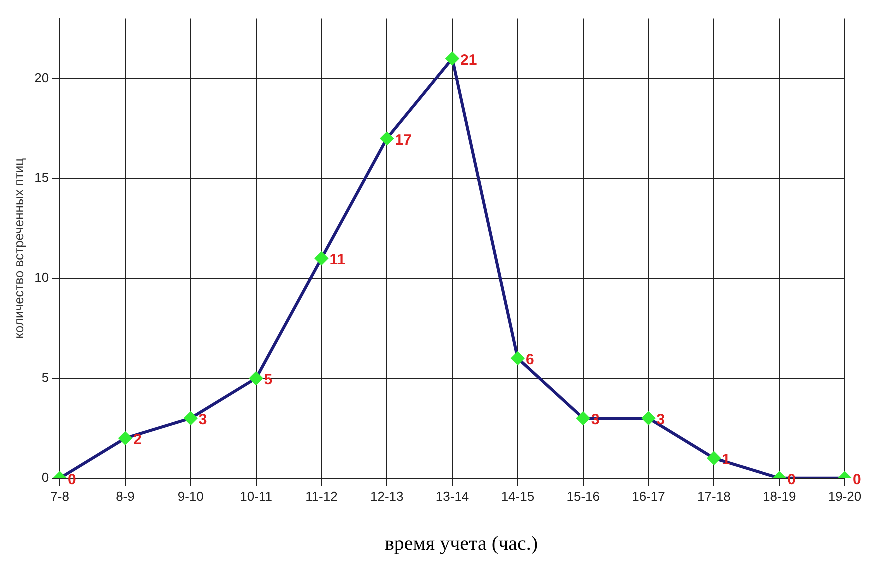  What do you see at coordinates (256, 496) in the screenshot?
I see `x-tick-label: 10-11` at bounding box center [256, 496].